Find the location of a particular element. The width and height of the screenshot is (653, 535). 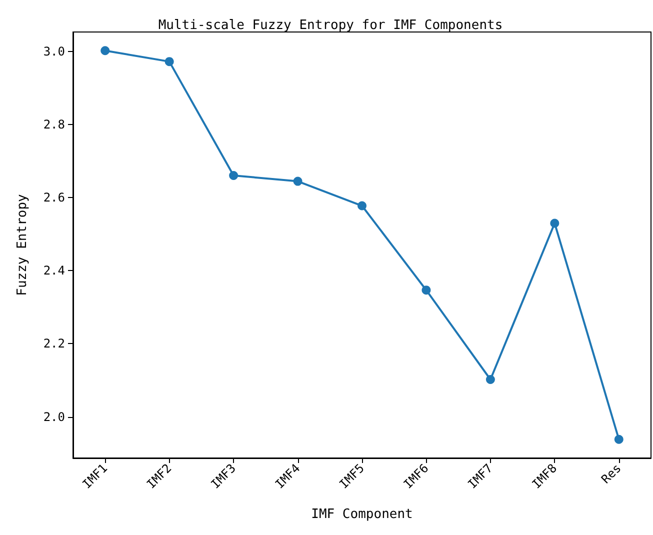

y-tick-label: 3.0 is located at coordinates (54, 51).